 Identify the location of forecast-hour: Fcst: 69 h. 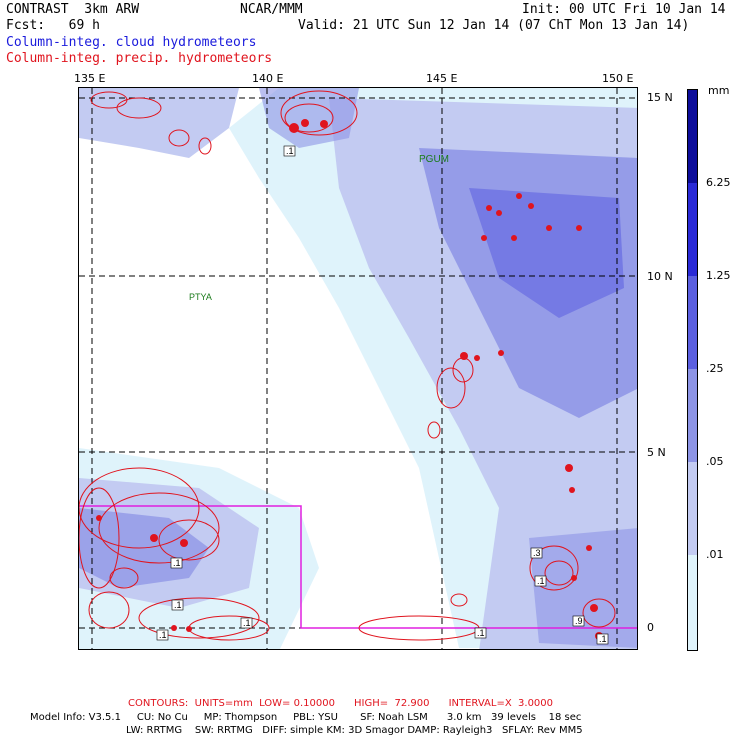
(53, 25).